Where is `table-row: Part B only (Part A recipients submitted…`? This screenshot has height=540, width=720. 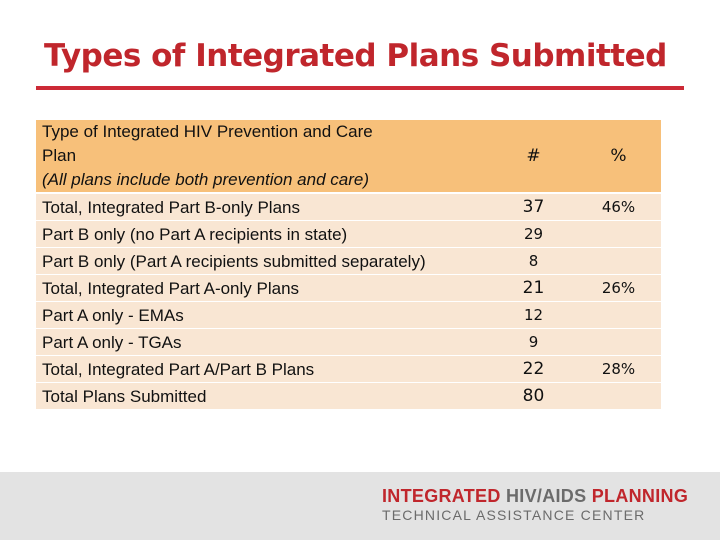 table-row: Part B only (Part A recipients submitted… is located at coordinates (348, 261).